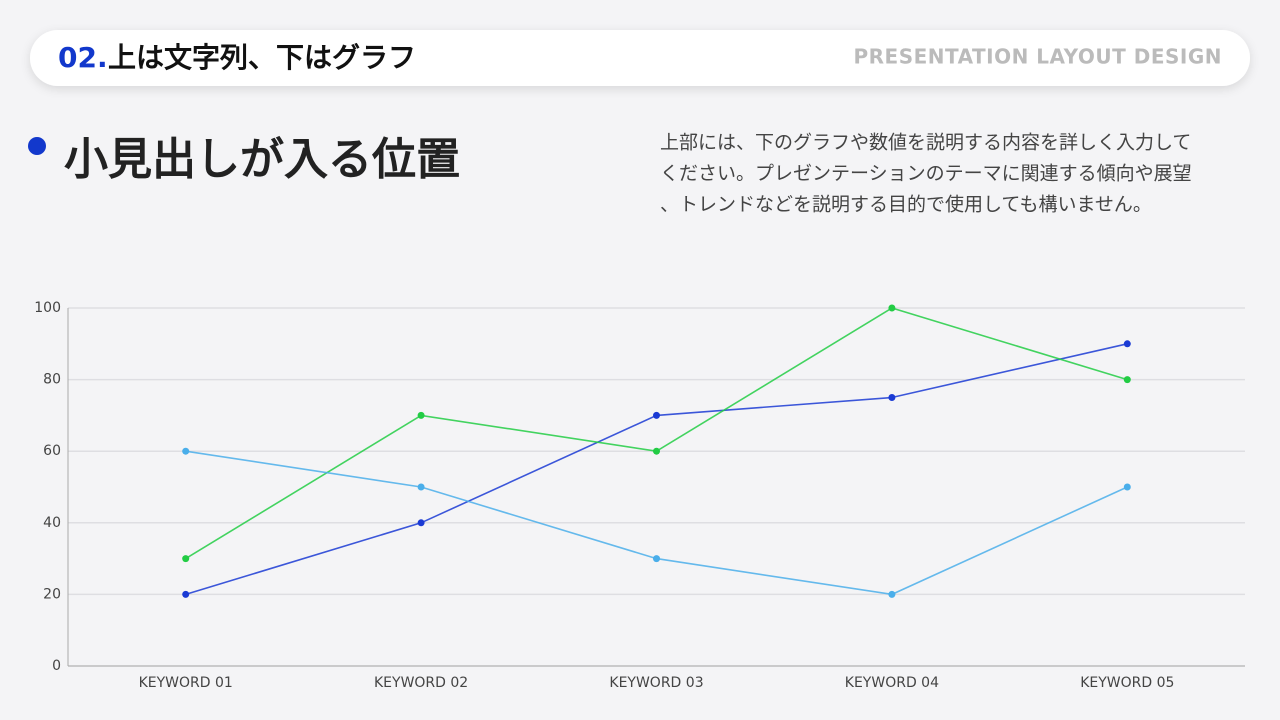 This screenshot has height=720, width=1280. Describe the element at coordinates (656, 683) in the screenshot. I see `x-tick-label: KEYWORD 03` at that location.